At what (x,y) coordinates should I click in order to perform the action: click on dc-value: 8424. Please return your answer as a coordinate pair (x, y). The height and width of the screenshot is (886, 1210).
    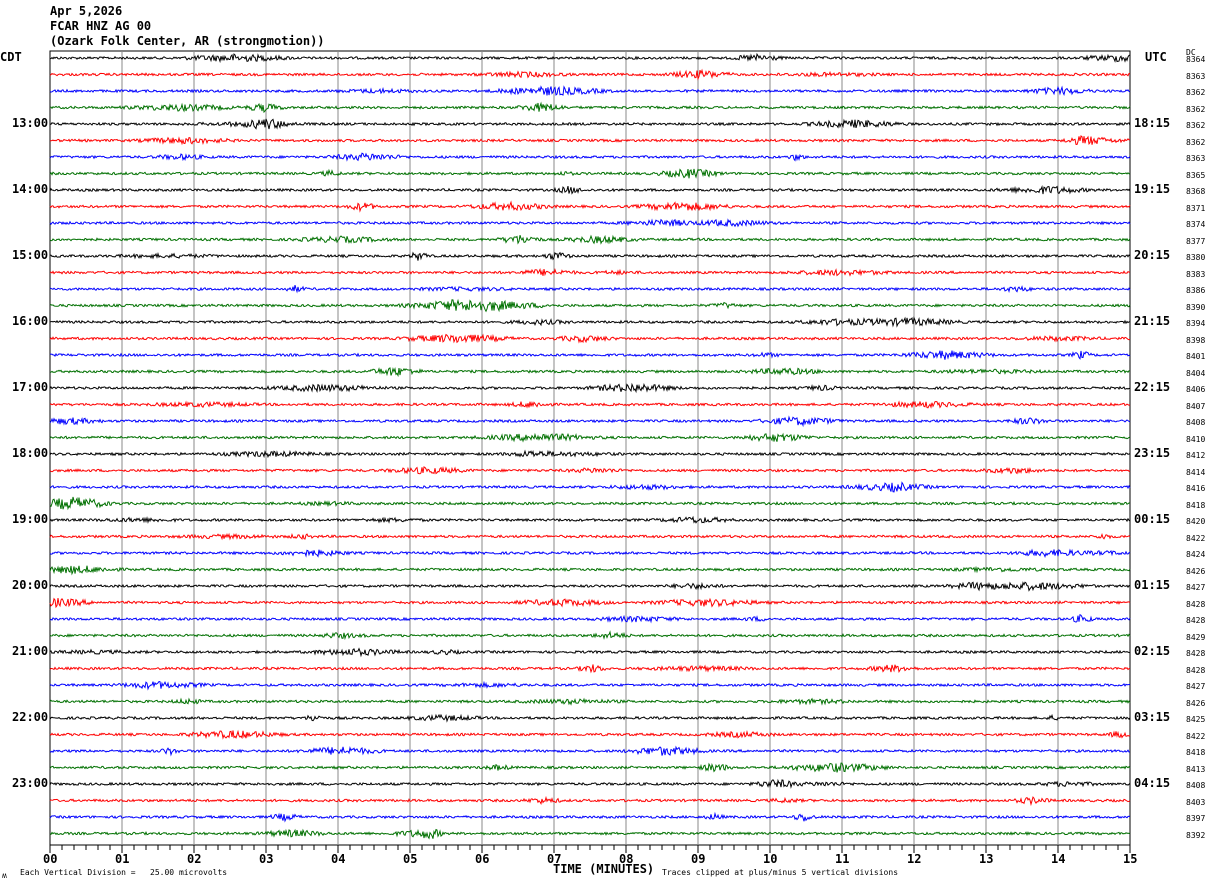
    Looking at the image, I should click on (1196, 554).